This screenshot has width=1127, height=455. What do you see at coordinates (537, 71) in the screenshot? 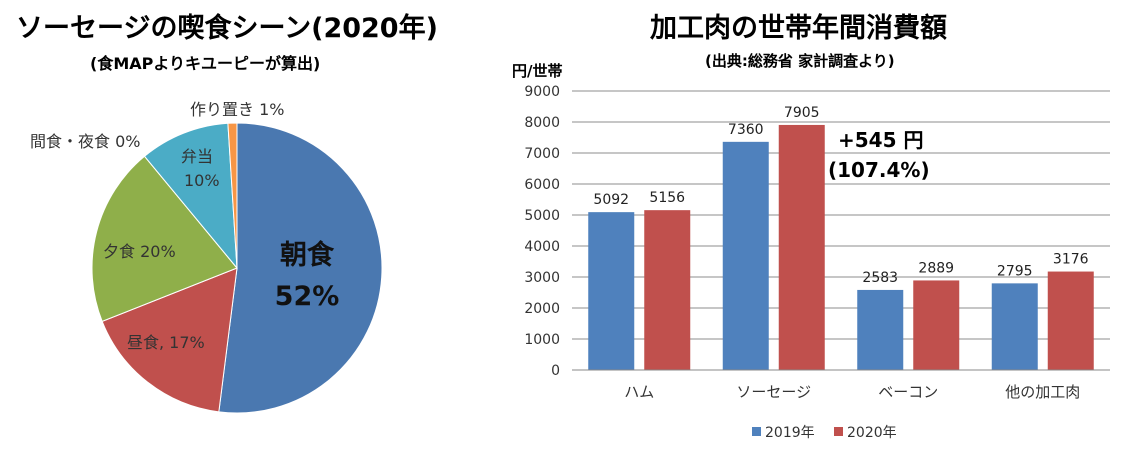
I see `bar-y-unit: 円/世帯` at bounding box center [537, 71].